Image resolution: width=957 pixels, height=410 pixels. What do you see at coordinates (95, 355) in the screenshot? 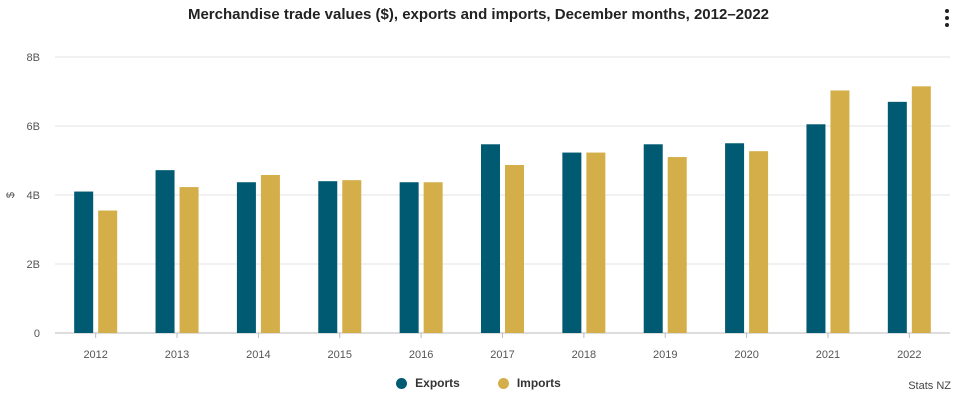
I see `x-tick-label: 2012` at bounding box center [95, 355].